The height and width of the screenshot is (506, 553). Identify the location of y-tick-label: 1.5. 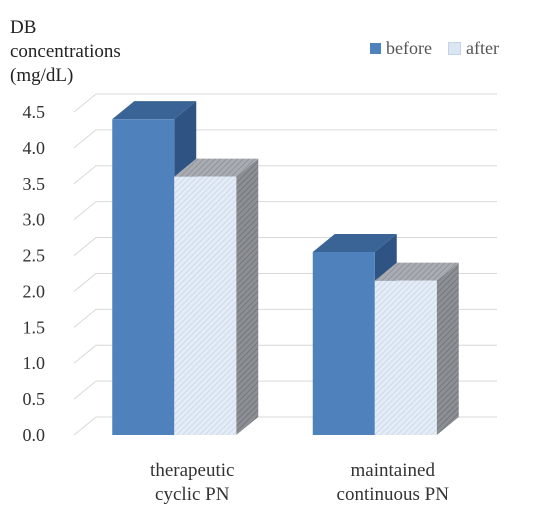
(34, 327).